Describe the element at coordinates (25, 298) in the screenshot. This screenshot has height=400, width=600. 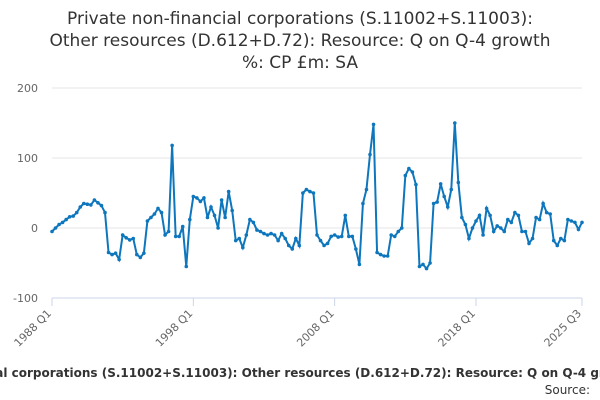
I see `y-tick-label: -100` at that location.